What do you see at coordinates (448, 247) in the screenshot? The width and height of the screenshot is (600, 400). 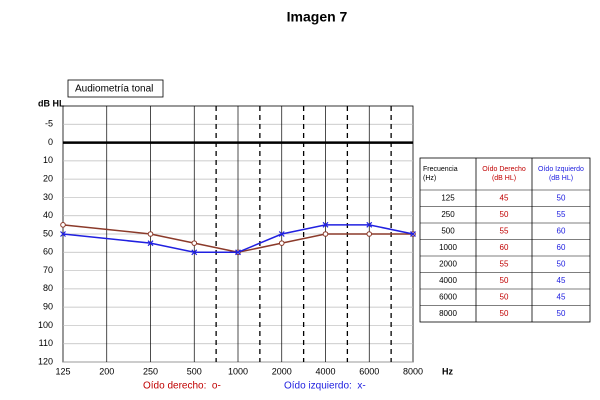 I see `table-cell: 1000` at bounding box center [448, 247].